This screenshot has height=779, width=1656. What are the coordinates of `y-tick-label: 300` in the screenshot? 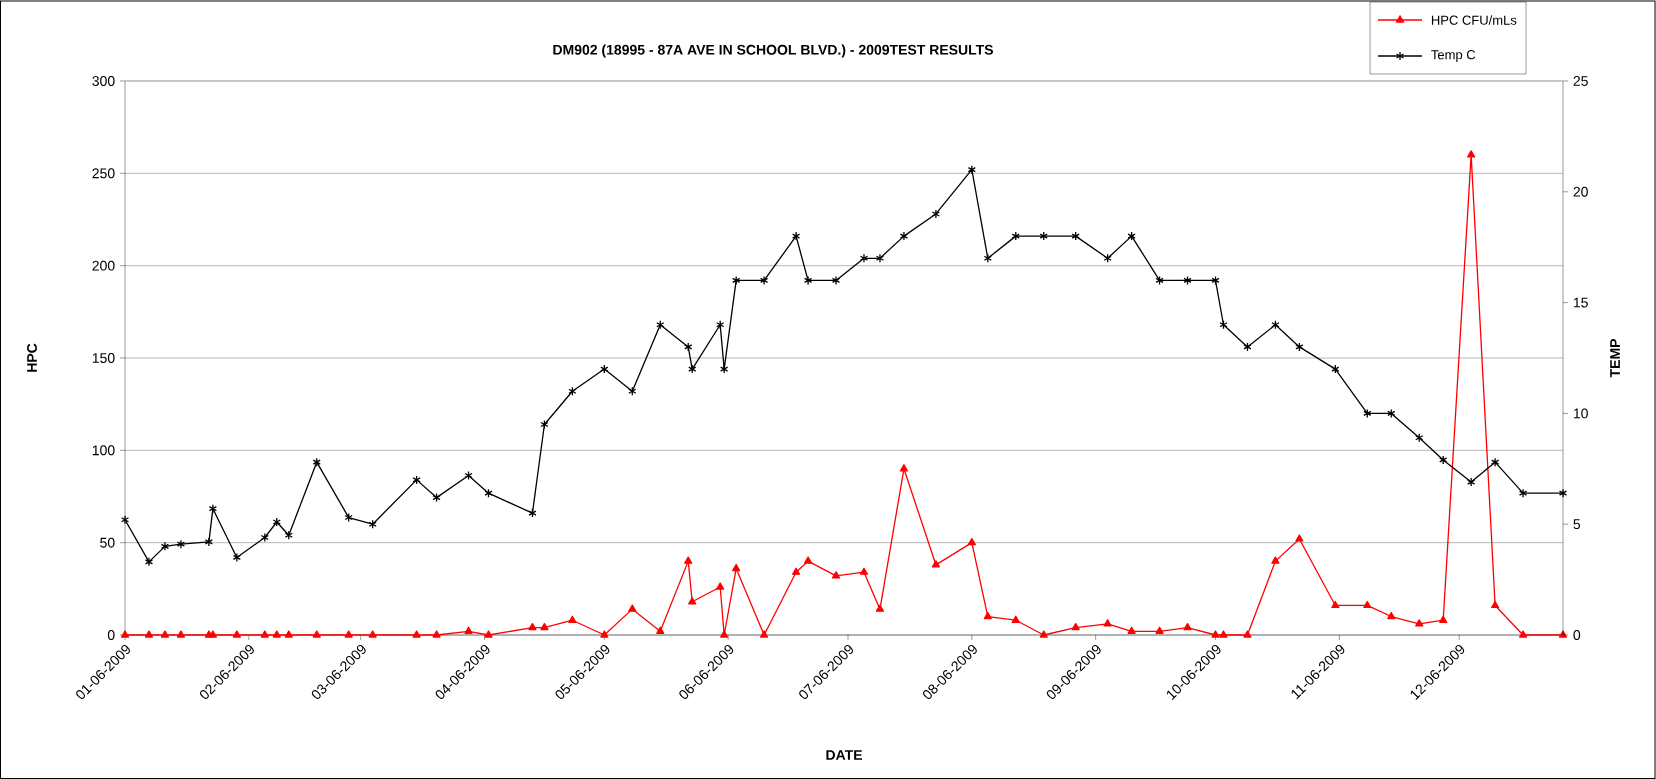 It's located at (103, 81).